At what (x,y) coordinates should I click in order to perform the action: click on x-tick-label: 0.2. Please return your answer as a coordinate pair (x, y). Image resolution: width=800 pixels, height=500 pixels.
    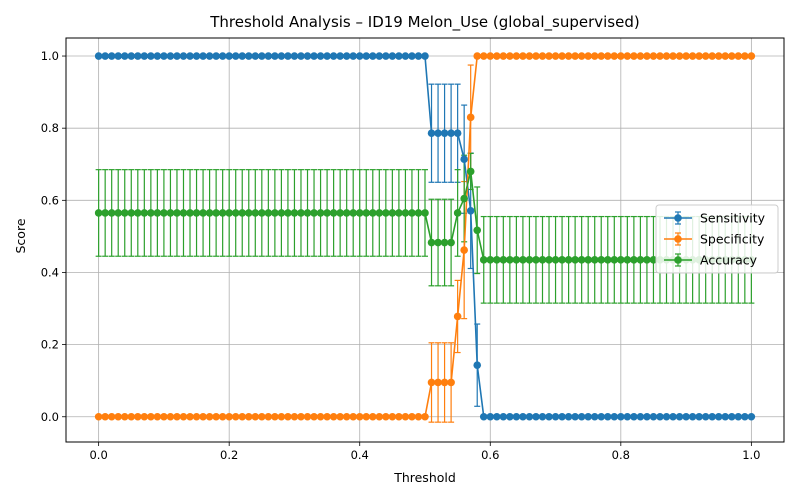
    Looking at the image, I should click on (229, 455).